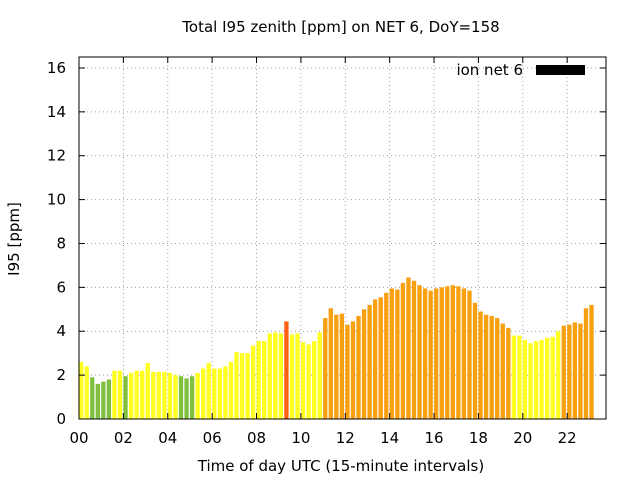  Describe the element at coordinates (300, 438) in the screenshot. I see `x-tick-label: 10` at that location.